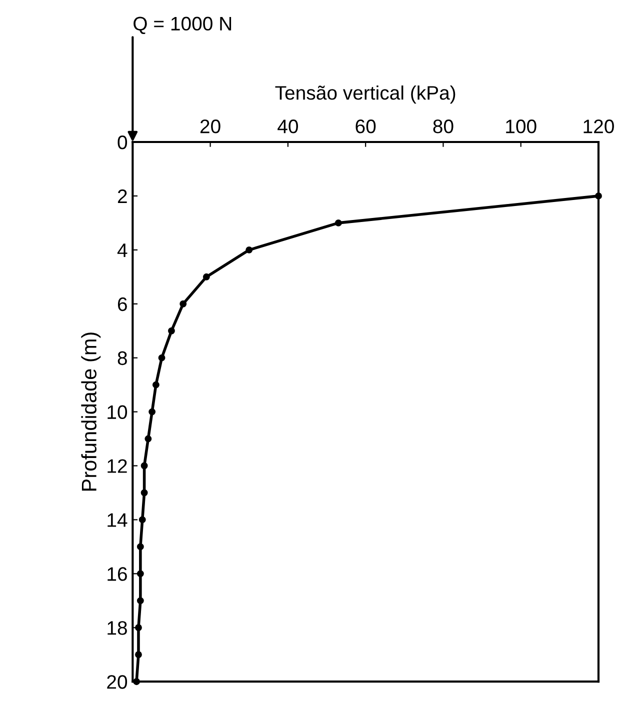  Describe the element at coordinates (210, 127) in the screenshot. I see `x-tick-label: 20` at that location.